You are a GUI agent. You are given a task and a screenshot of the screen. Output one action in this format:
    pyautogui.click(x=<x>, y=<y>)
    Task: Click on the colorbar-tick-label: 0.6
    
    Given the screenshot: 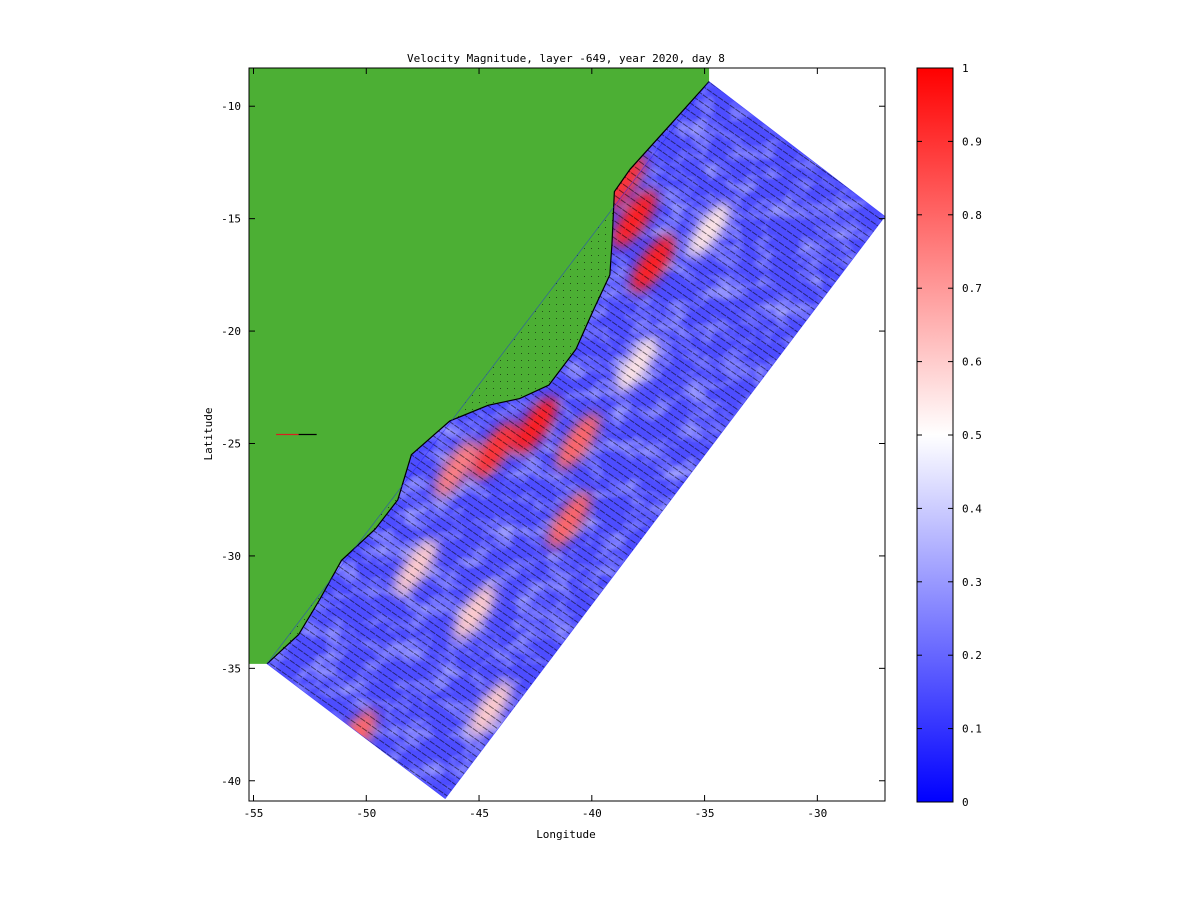 What is the action you would take?
    pyautogui.click(x=972, y=362)
    